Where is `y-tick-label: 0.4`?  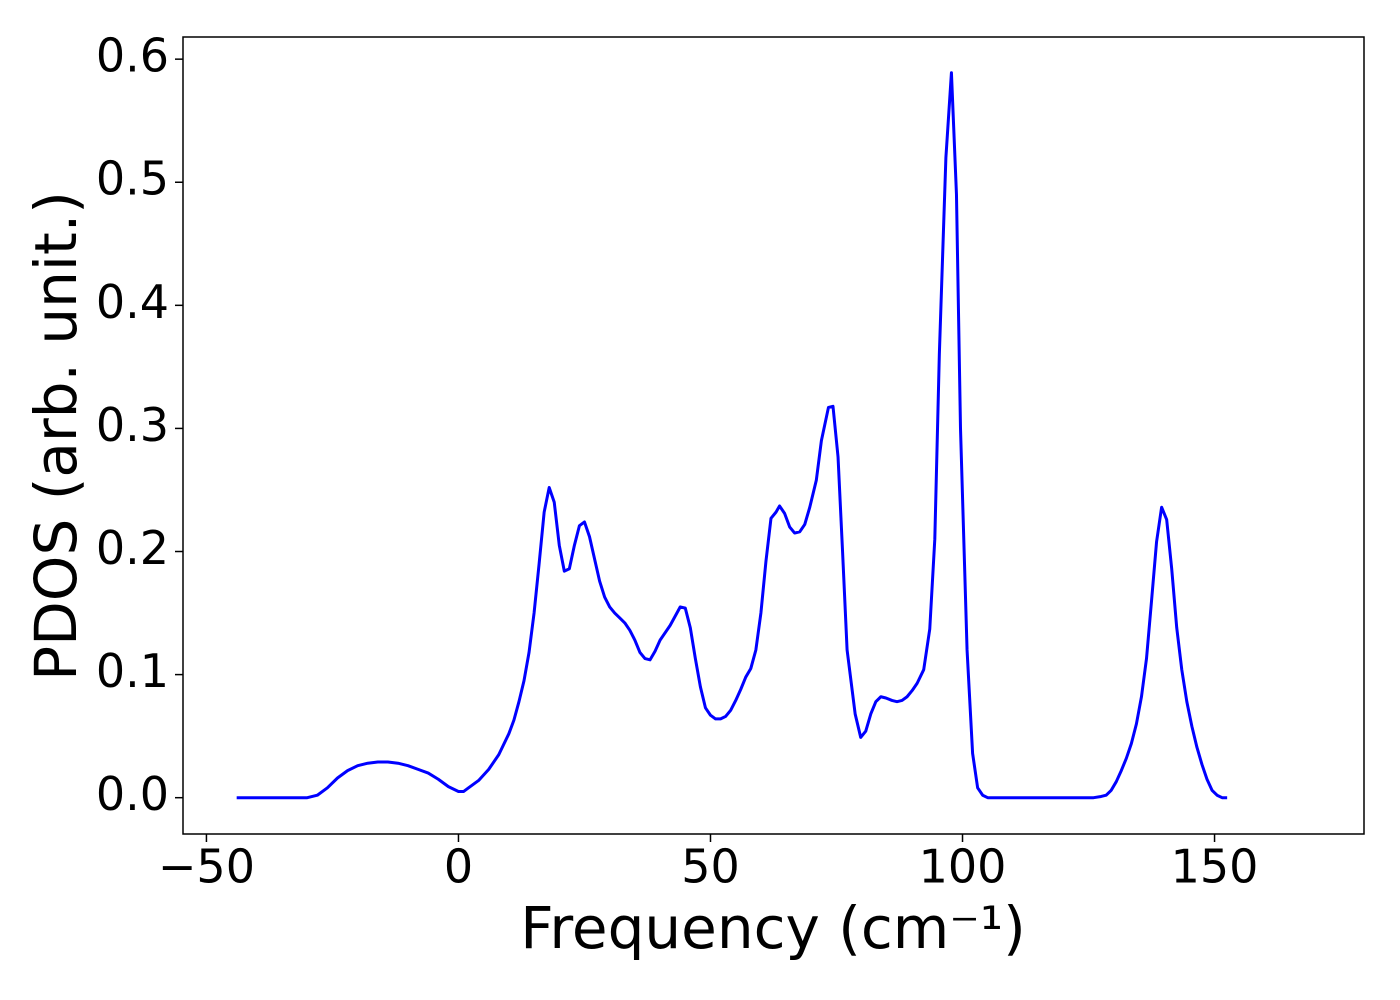
y-tick-label: 0.4 is located at coordinates (132, 302).